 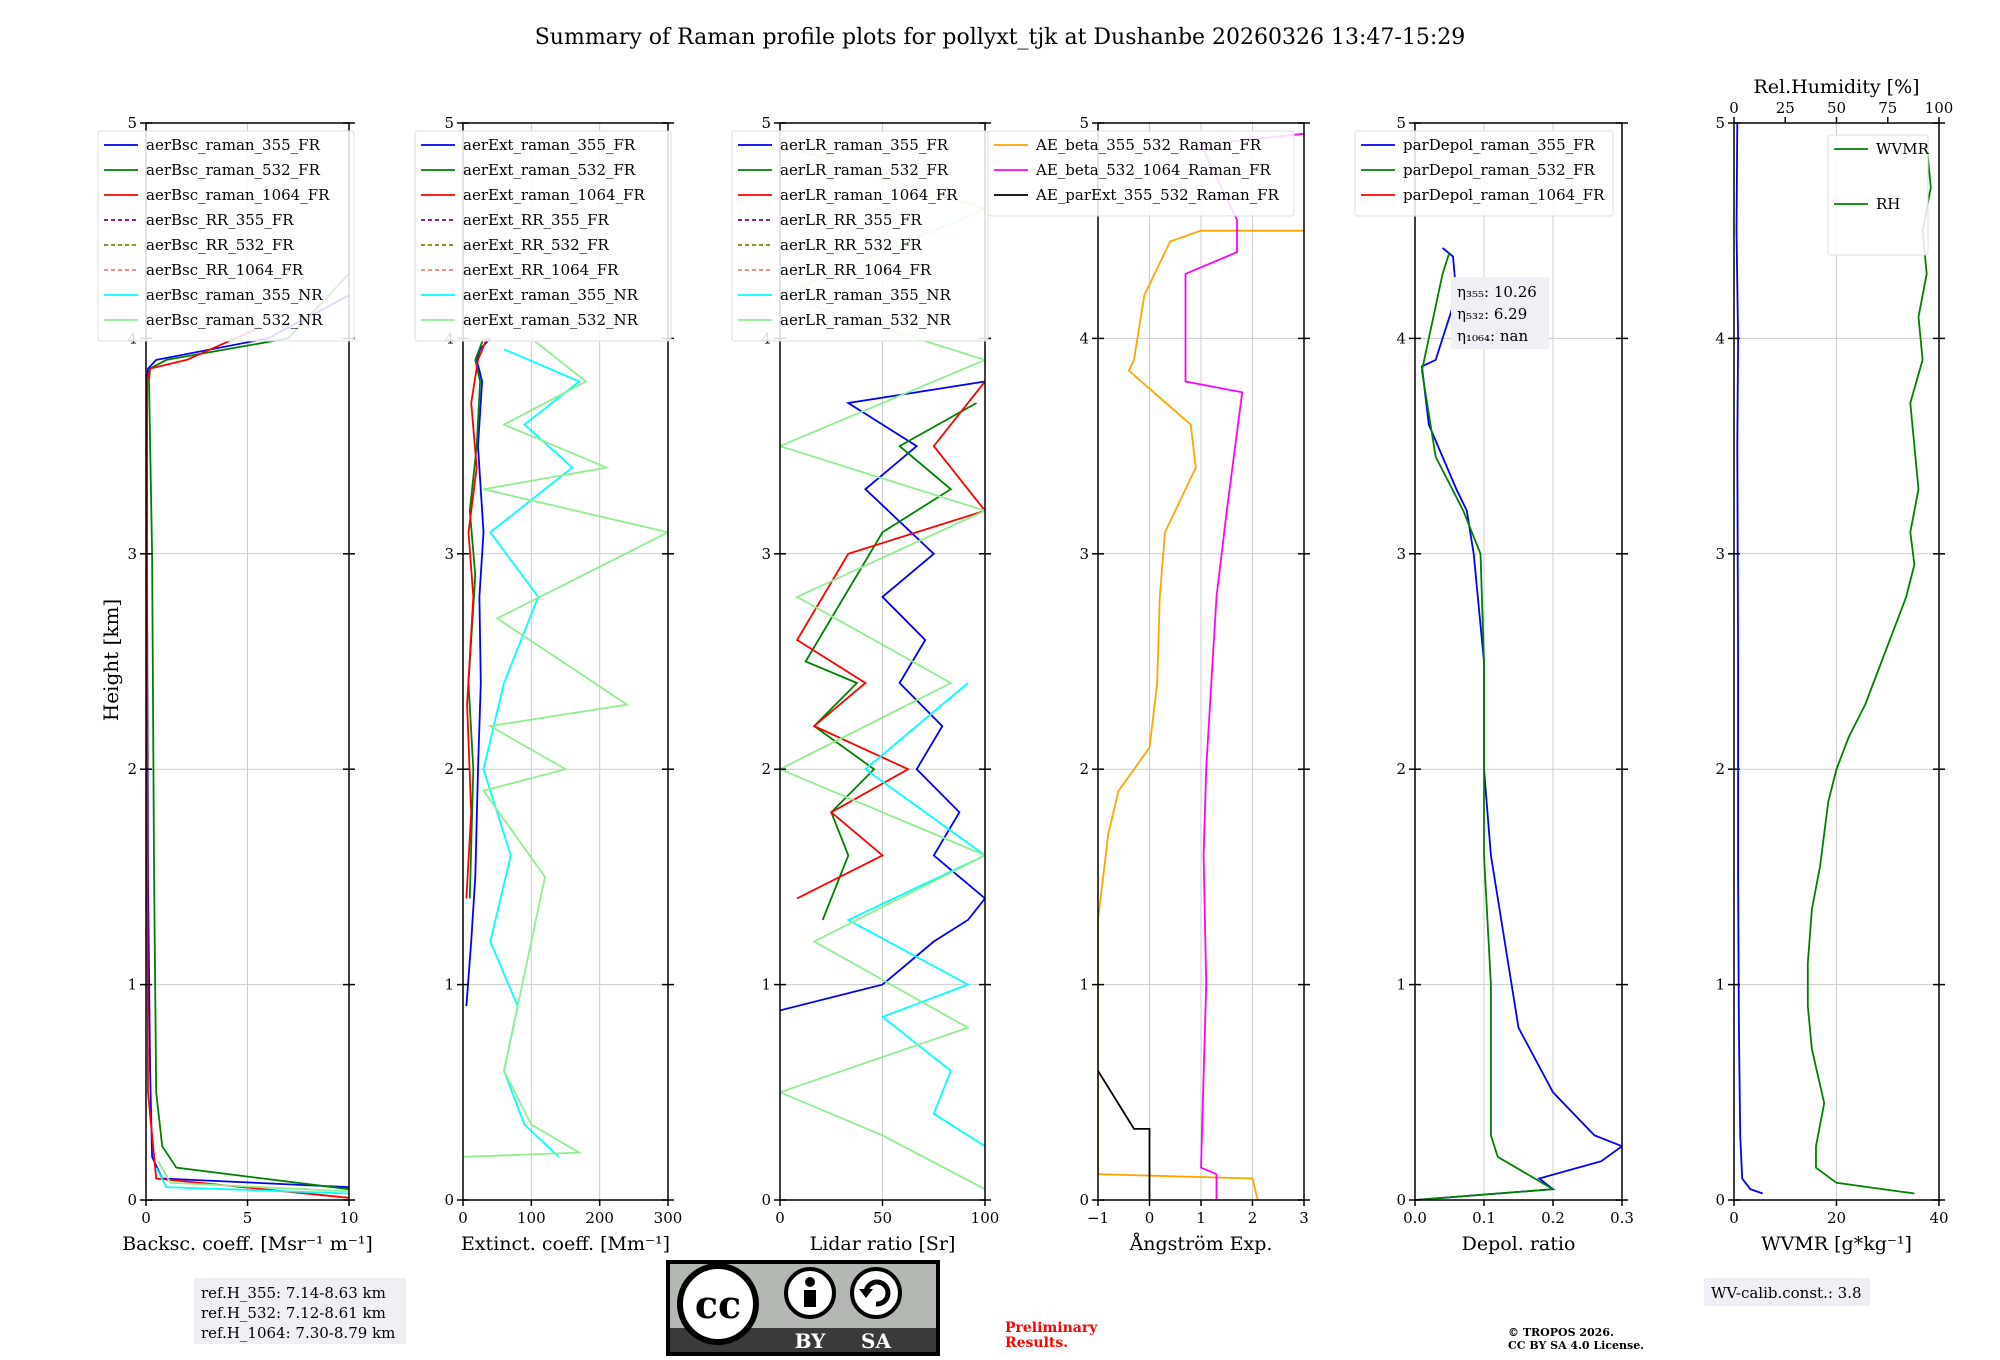 I want to click on legend-entry: aerExt_raman_355_FR, so click(x=549, y=145).